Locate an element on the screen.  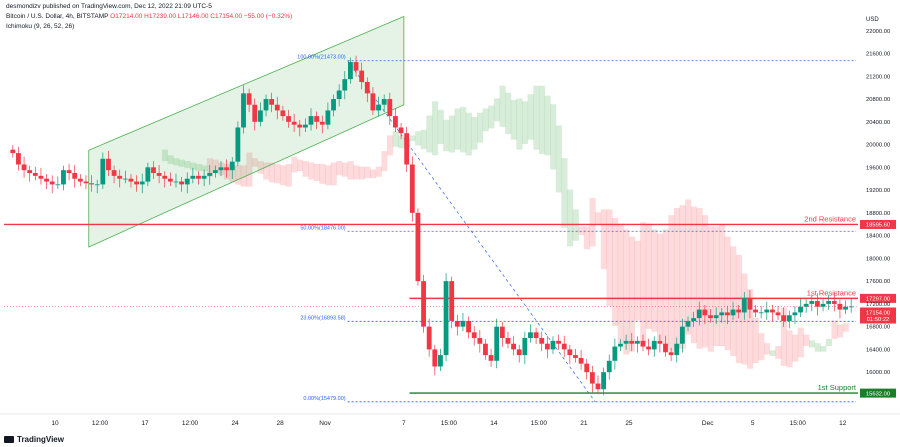
x-tick-label: 12 is located at coordinates (843, 423).